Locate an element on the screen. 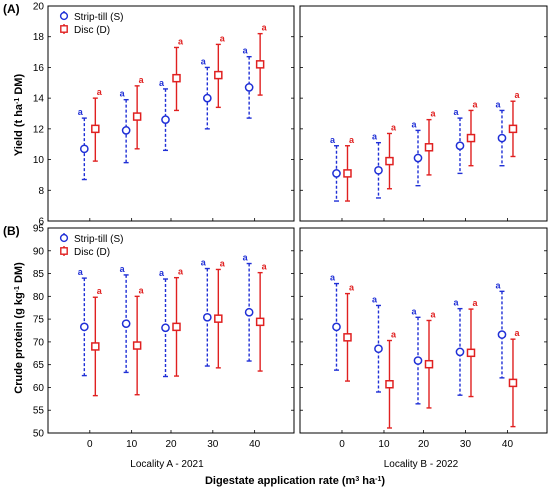  x-tick-label: 0 is located at coordinates (90, 444).